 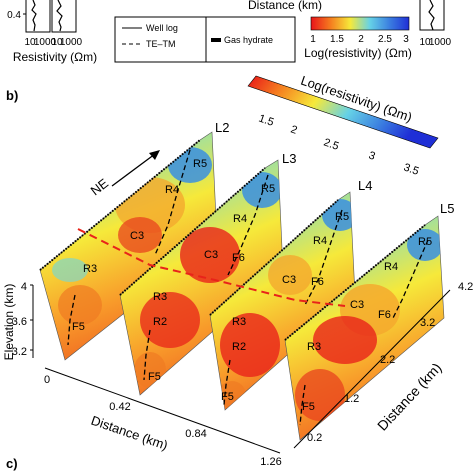 I want to click on top-colorbar-tick: 2, so click(x=361, y=39).